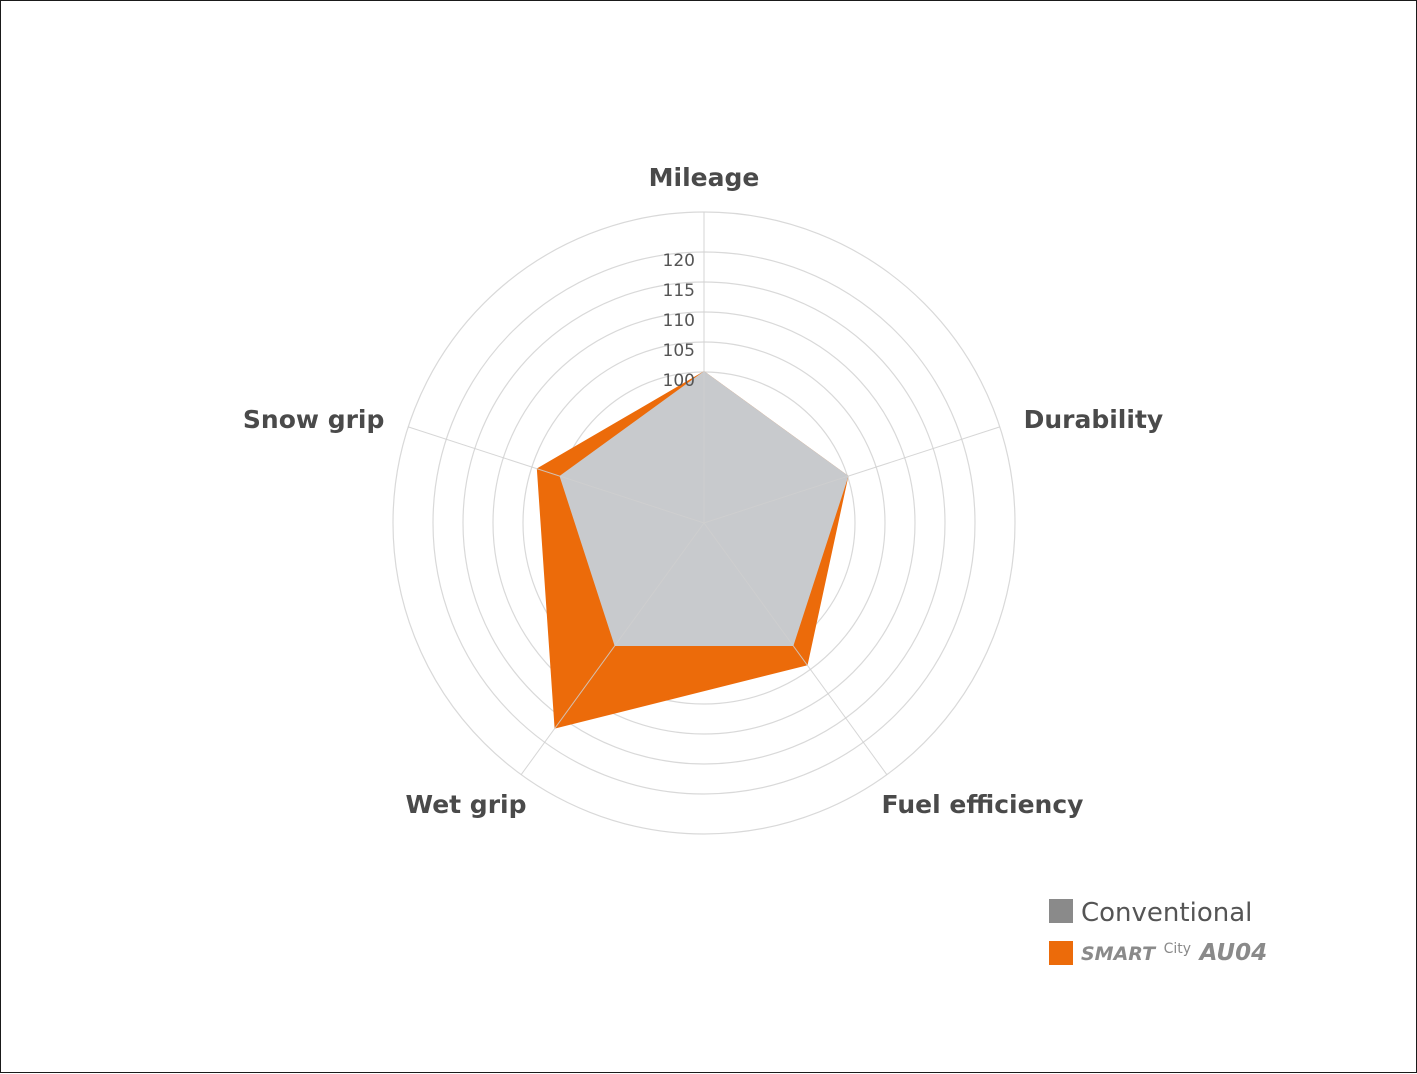 Image resolution: width=1417 pixels, height=1074 pixels. Describe the element at coordinates (679, 381) in the screenshot. I see `tick-label: 100` at that location.